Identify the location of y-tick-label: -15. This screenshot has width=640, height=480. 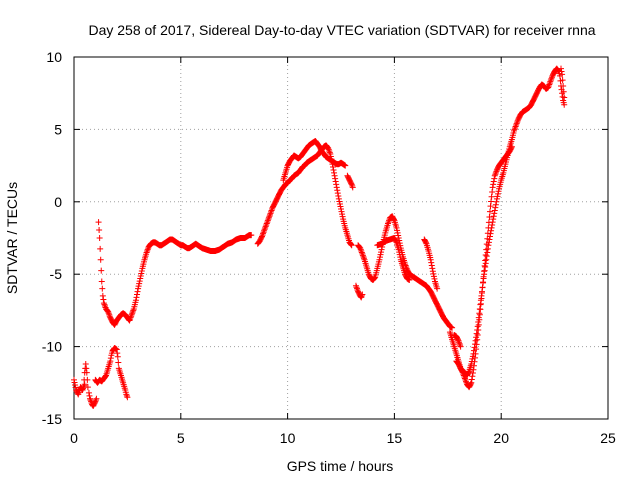
(52, 419).